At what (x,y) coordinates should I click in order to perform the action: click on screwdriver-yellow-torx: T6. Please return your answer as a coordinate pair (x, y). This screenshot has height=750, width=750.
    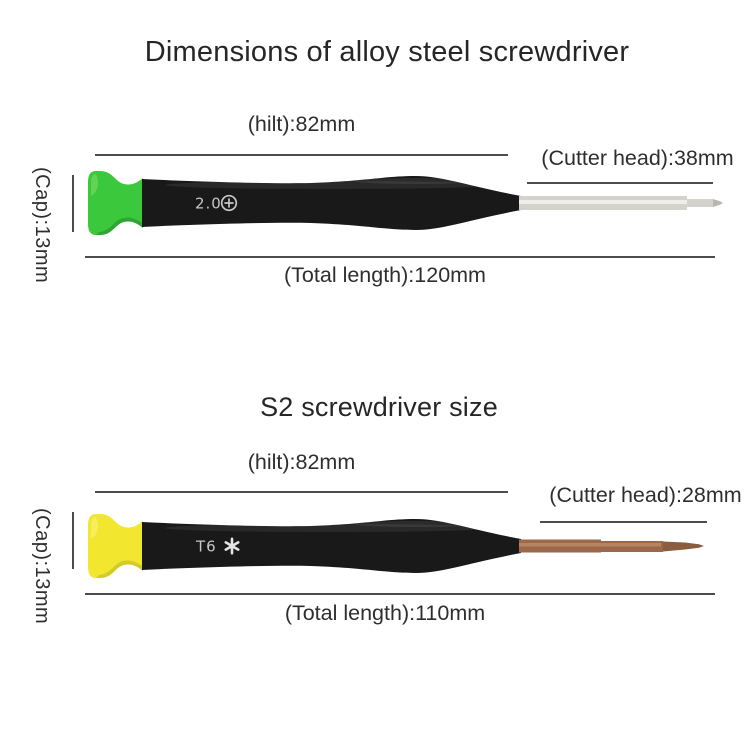
    Looking at the image, I should click on (396, 546).